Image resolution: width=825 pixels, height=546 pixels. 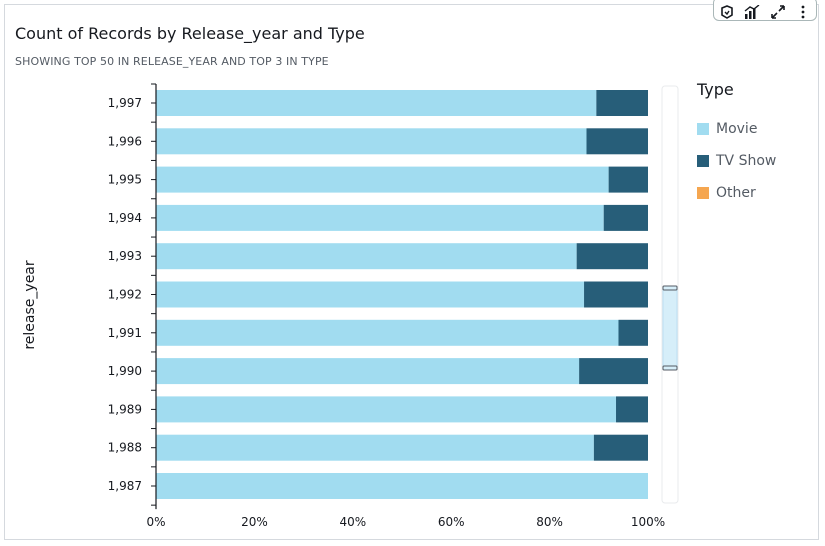 What do you see at coordinates (746, 160) in the screenshot?
I see `legend-label: TV Show` at bounding box center [746, 160].